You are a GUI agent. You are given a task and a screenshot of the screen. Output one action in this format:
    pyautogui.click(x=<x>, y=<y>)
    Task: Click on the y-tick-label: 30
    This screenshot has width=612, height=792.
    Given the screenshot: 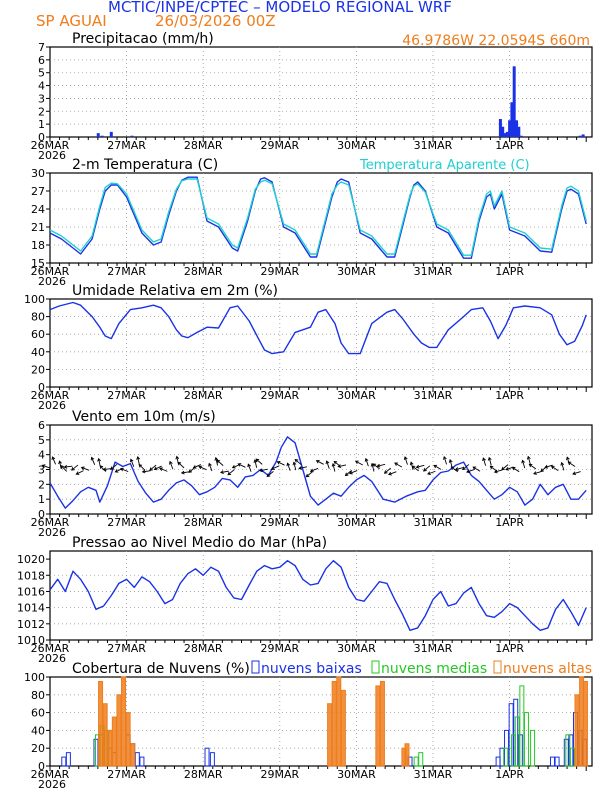 What is the action you would take?
    pyautogui.click(x=38, y=173)
    